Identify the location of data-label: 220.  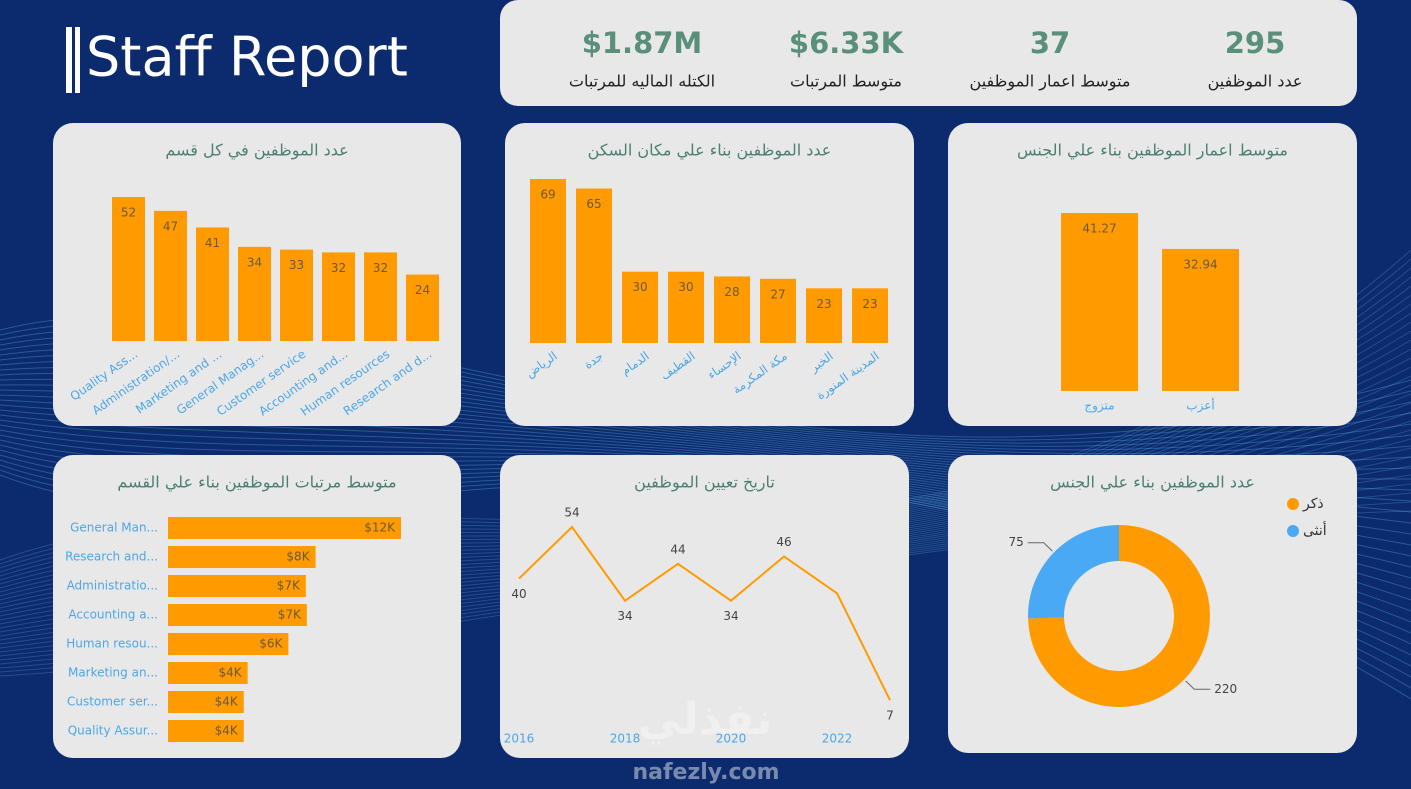
(1225, 689).